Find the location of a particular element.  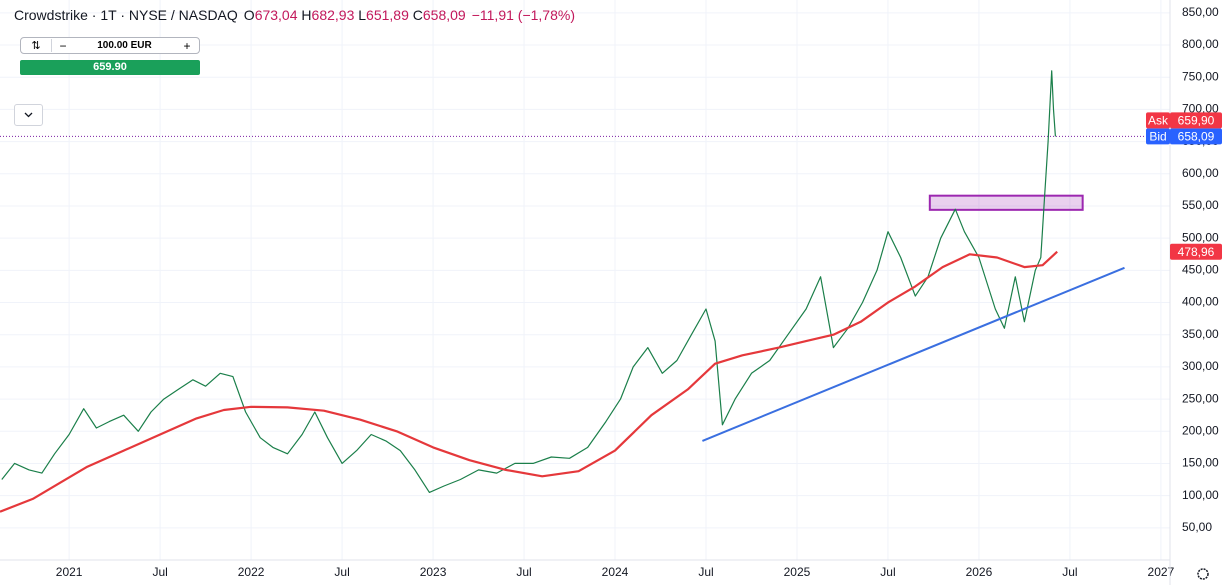

y-tick-label: 750,00 is located at coordinates (1200, 76).